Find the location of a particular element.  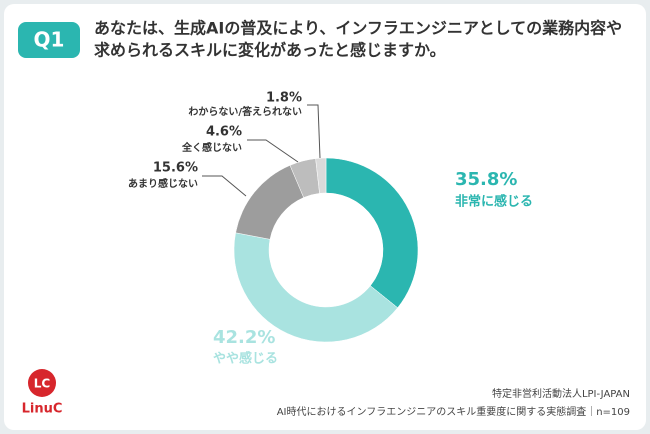

chart-title: 求められるスキルに変化があったと感じますか。 is located at coordinates (270, 50).